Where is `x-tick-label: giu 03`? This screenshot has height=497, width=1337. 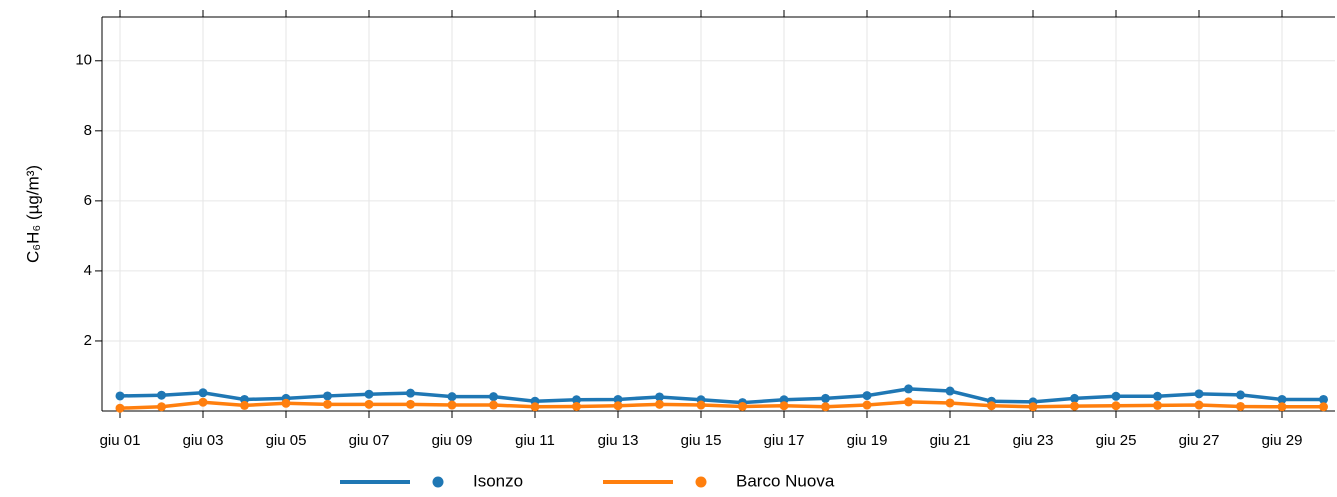
x-tick-label: giu 03 is located at coordinates (203, 440).